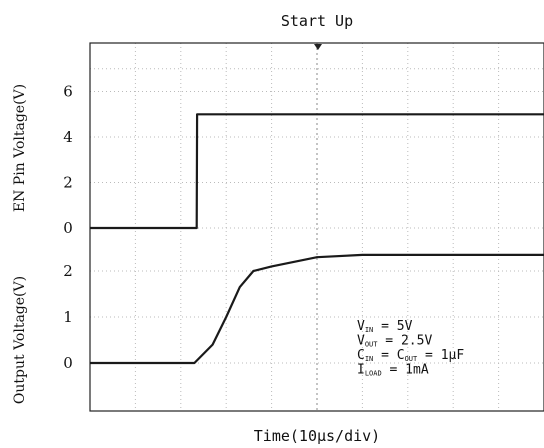 This screenshot has height=448, width=544. Describe the element at coordinates (68, 317) in the screenshot. I see `y-tick-label: 1` at that location.